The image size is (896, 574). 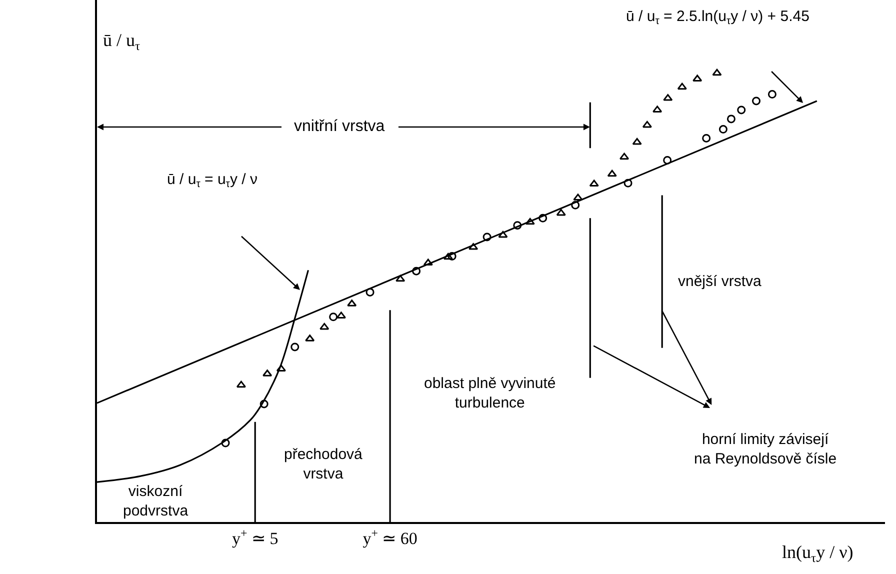 What do you see at coordinates (765, 449) in the screenshot?
I see `annotation: horní limity závisejí na Reynoldsově čísle` at bounding box center [765, 449].